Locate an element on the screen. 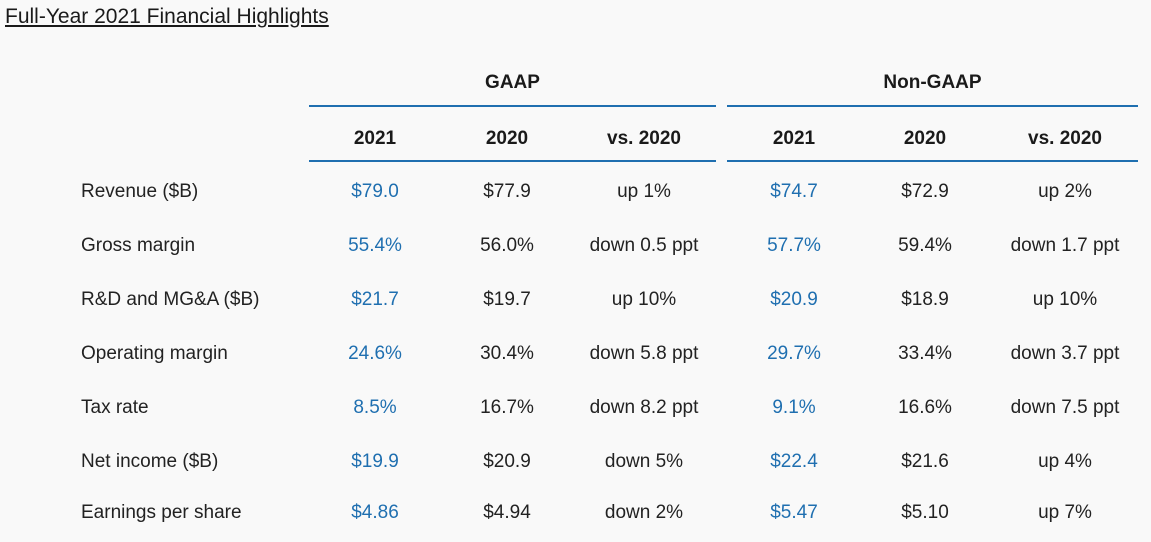  table-cell: 16.6% is located at coordinates (925, 407).